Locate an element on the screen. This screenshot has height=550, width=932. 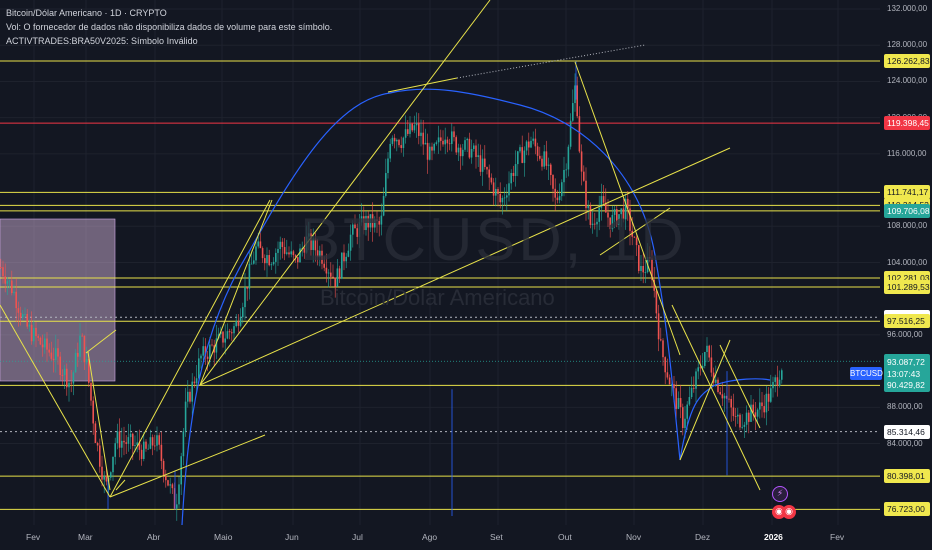
price-level-label: 111.741,17 is located at coordinates (907, 192).